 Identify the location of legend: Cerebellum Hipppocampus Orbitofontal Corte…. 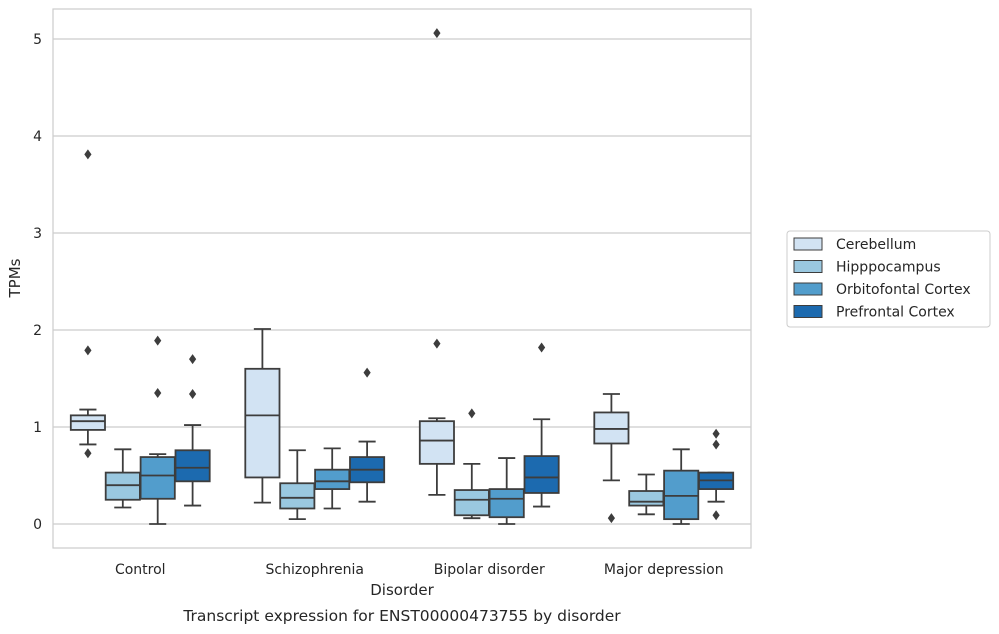
(888, 279).